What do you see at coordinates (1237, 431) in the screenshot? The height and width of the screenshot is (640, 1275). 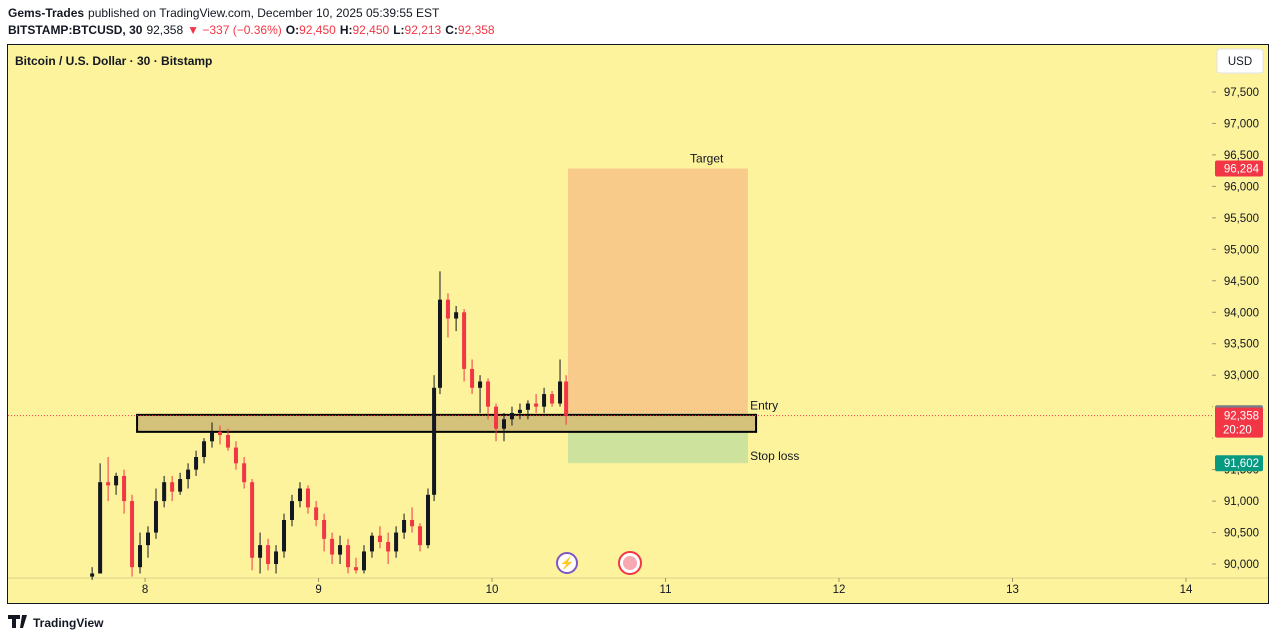 I see `countdown: 20:20` at bounding box center [1237, 431].